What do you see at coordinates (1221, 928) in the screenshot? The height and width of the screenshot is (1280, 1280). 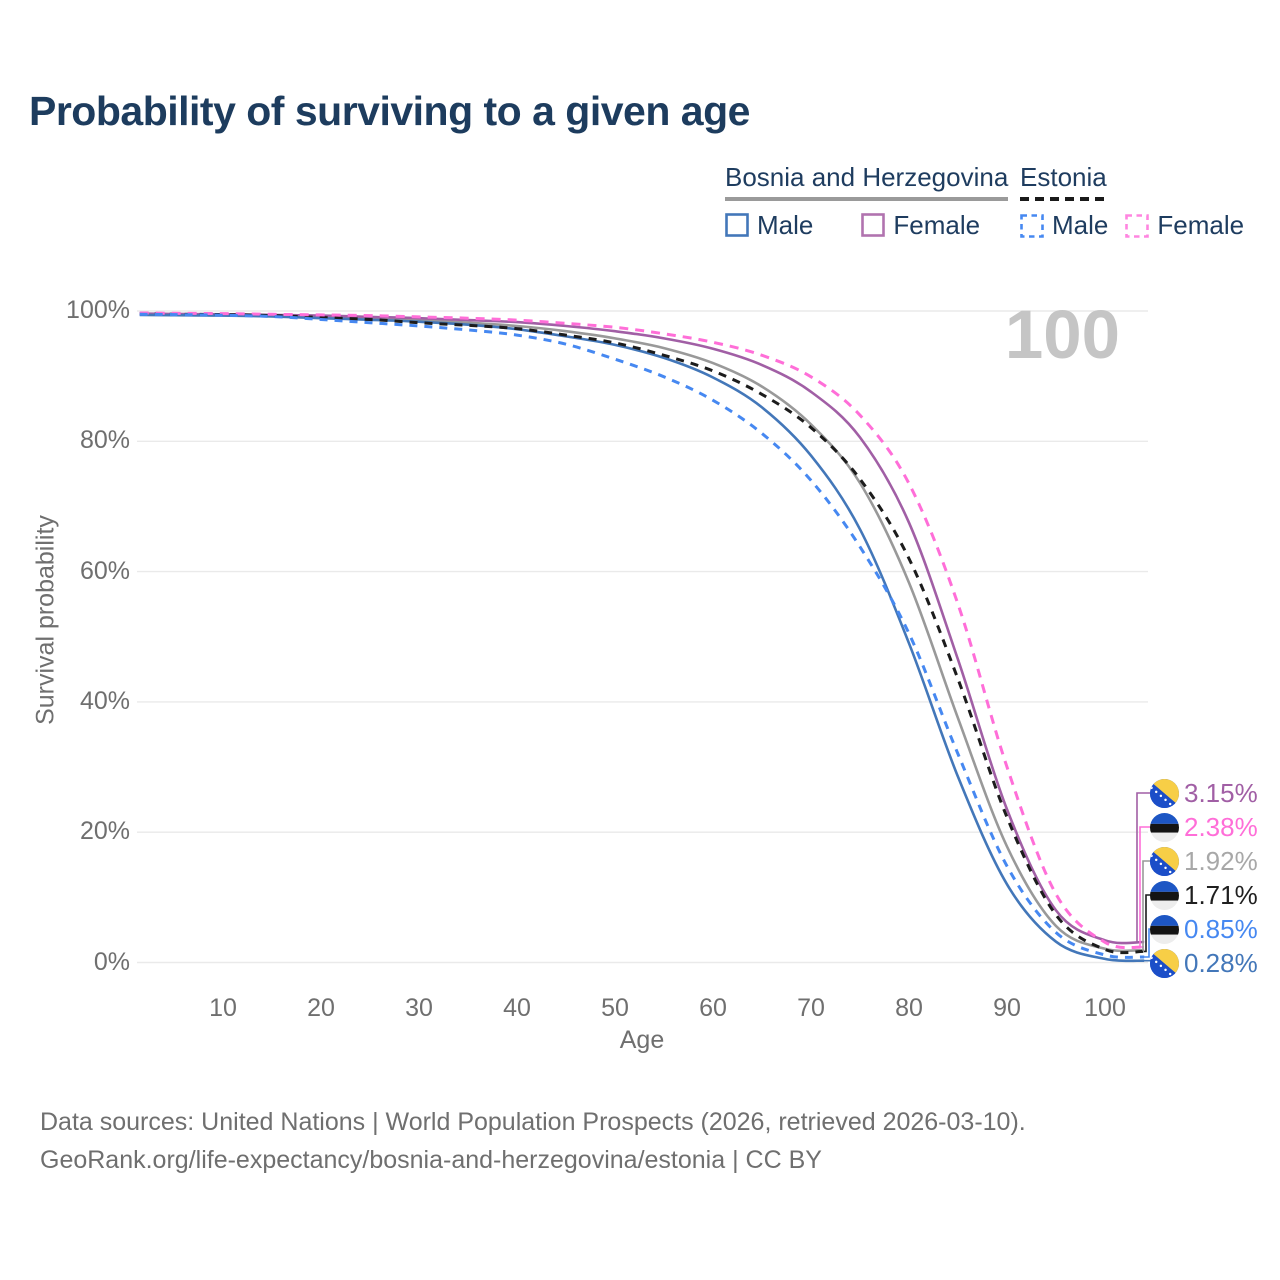 I see `end-value-estonia-male: 0.85%` at bounding box center [1221, 928].